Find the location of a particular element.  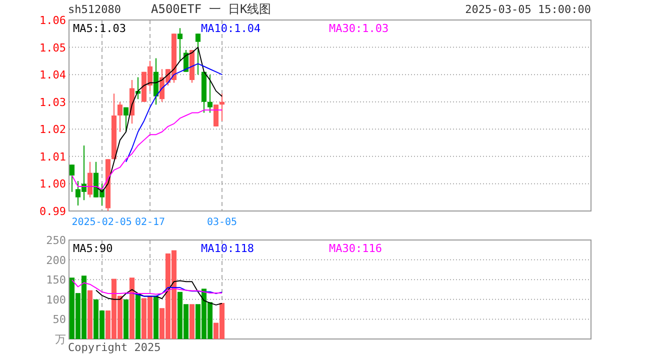

legend: MA30:116 is located at coordinates (355, 248).